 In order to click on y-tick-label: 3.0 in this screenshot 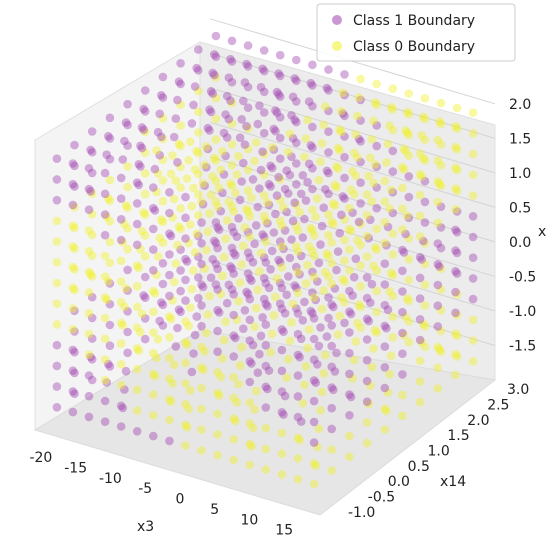, I will do `click(518, 390)`.